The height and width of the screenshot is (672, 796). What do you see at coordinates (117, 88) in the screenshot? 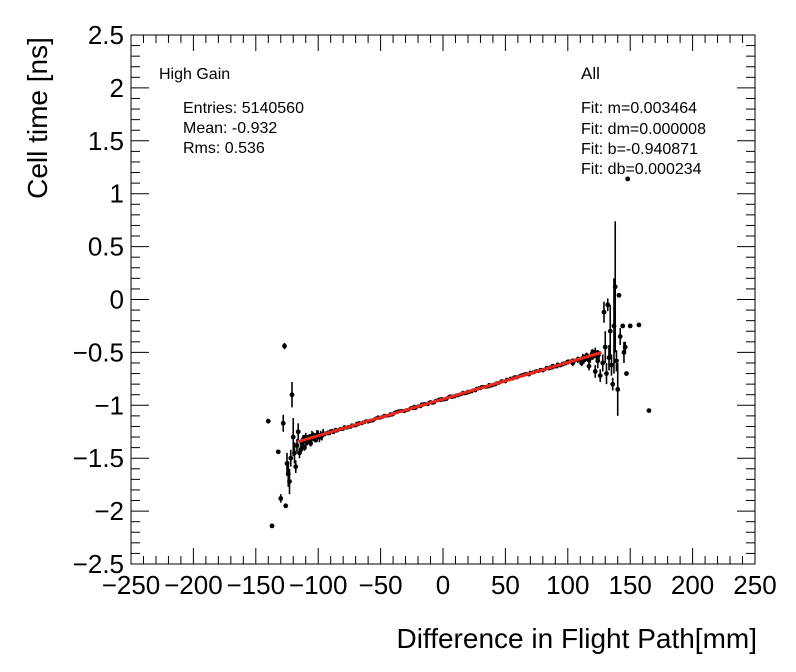
I see `y-tick-label: 2` at bounding box center [117, 88].